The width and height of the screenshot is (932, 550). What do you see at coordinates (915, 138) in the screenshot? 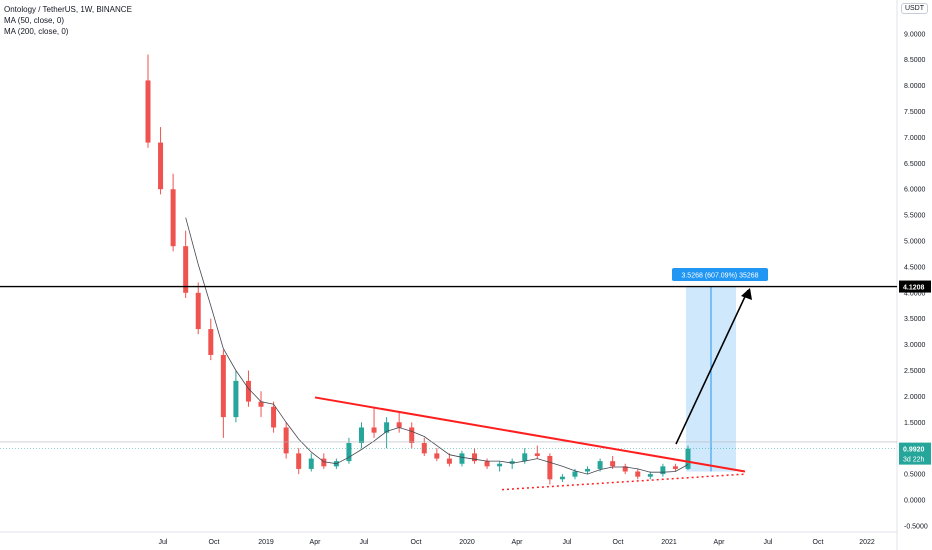
I see `y-tick-label: 7.0000` at bounding box center [915, 138].